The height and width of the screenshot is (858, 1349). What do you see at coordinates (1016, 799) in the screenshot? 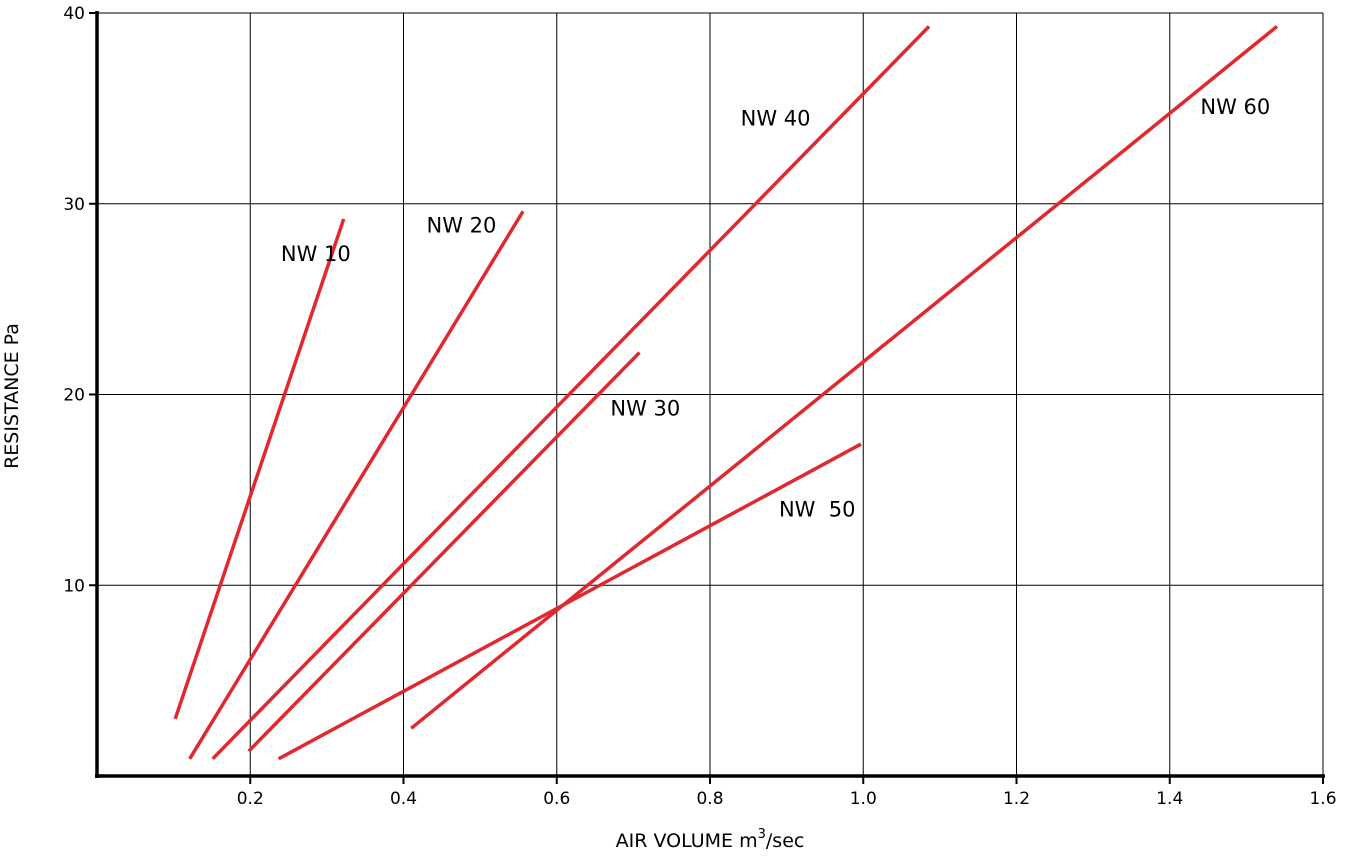
I see `x-tick-label: 1.2` at bounding box center [1016, 799].